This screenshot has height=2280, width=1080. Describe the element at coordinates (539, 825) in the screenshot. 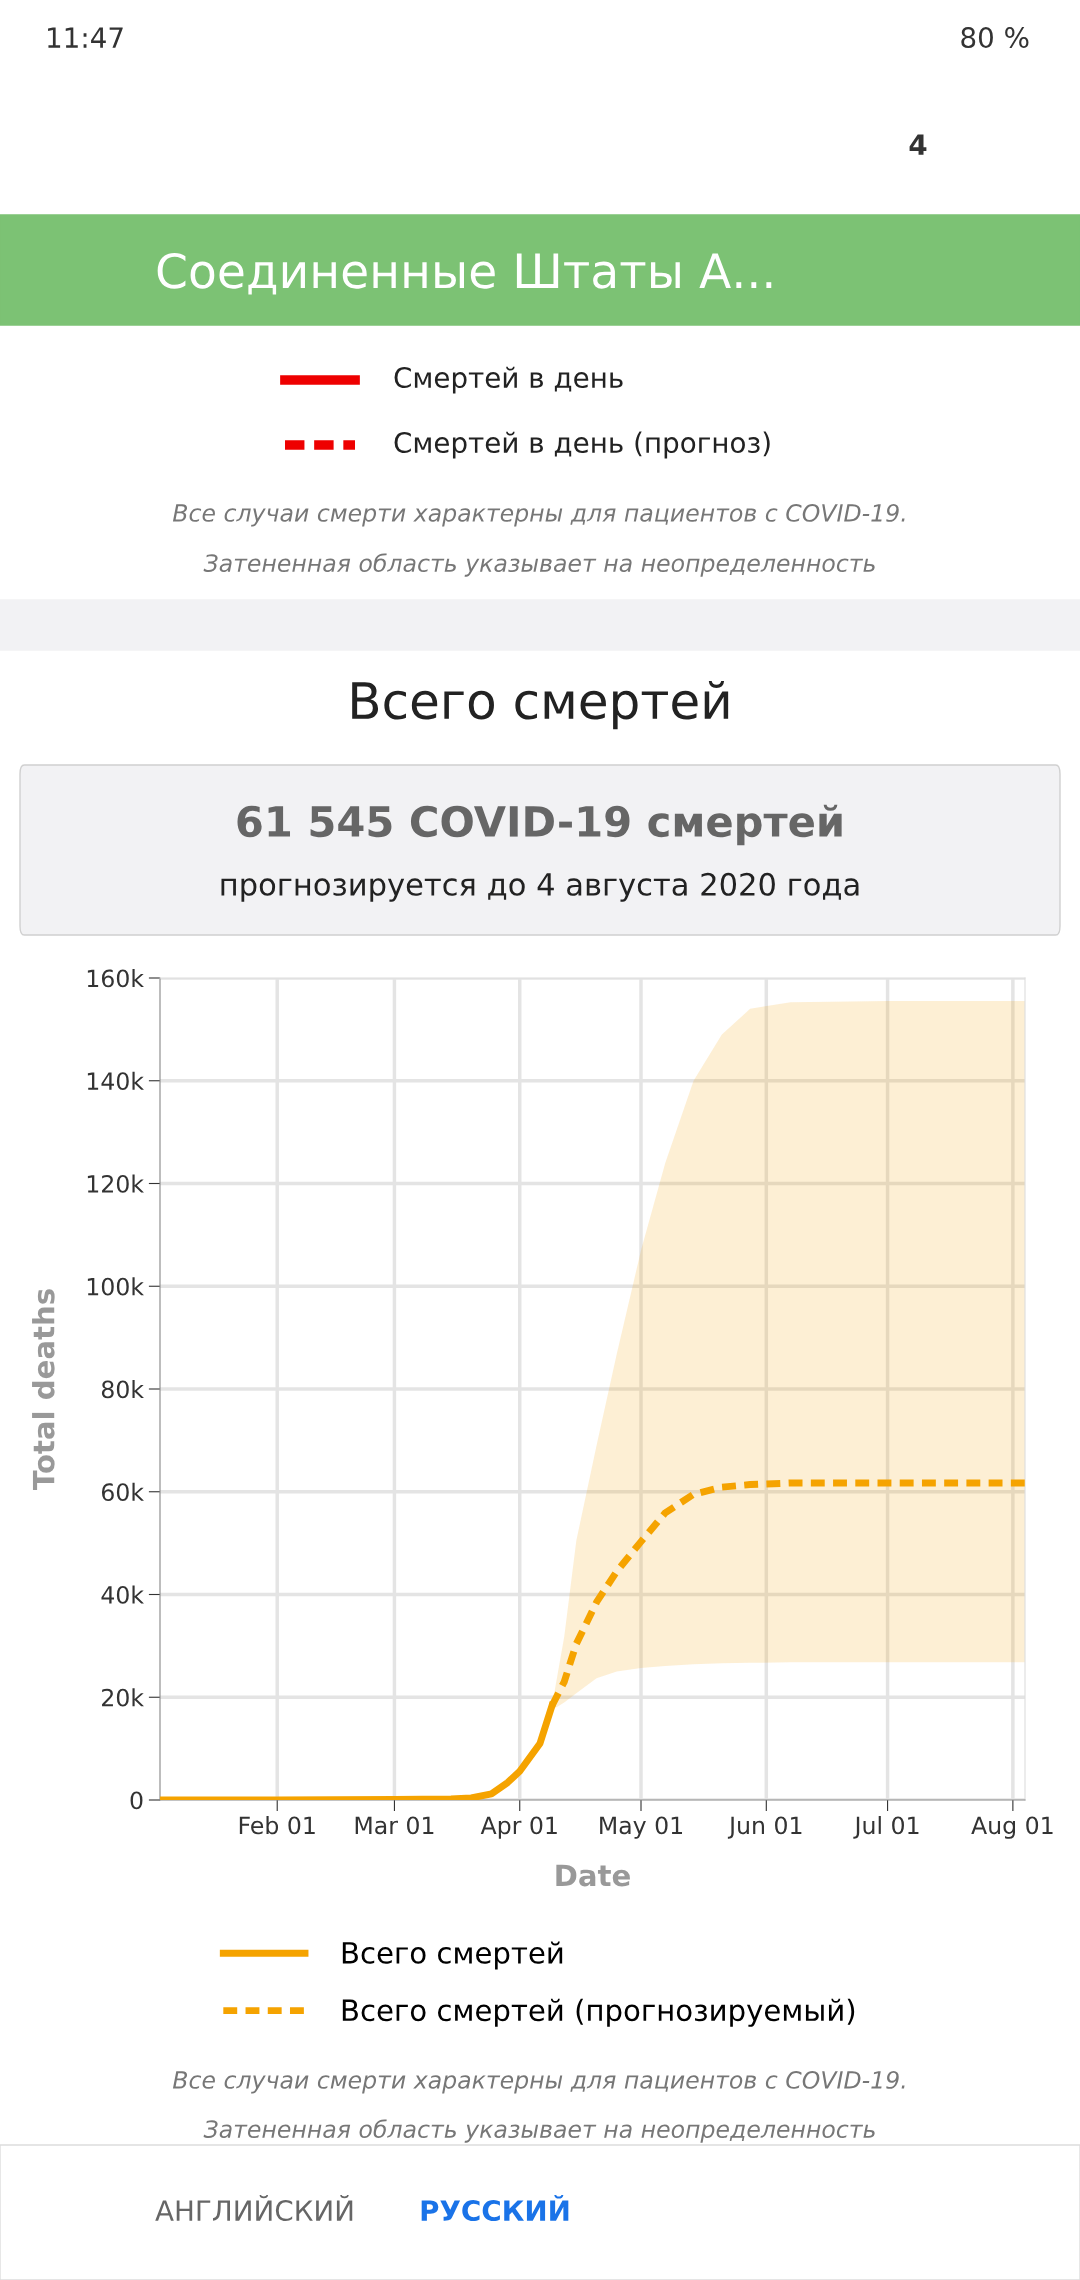

I see `chart-subtitle: 61 545 COVID-19 смертей` at that location.